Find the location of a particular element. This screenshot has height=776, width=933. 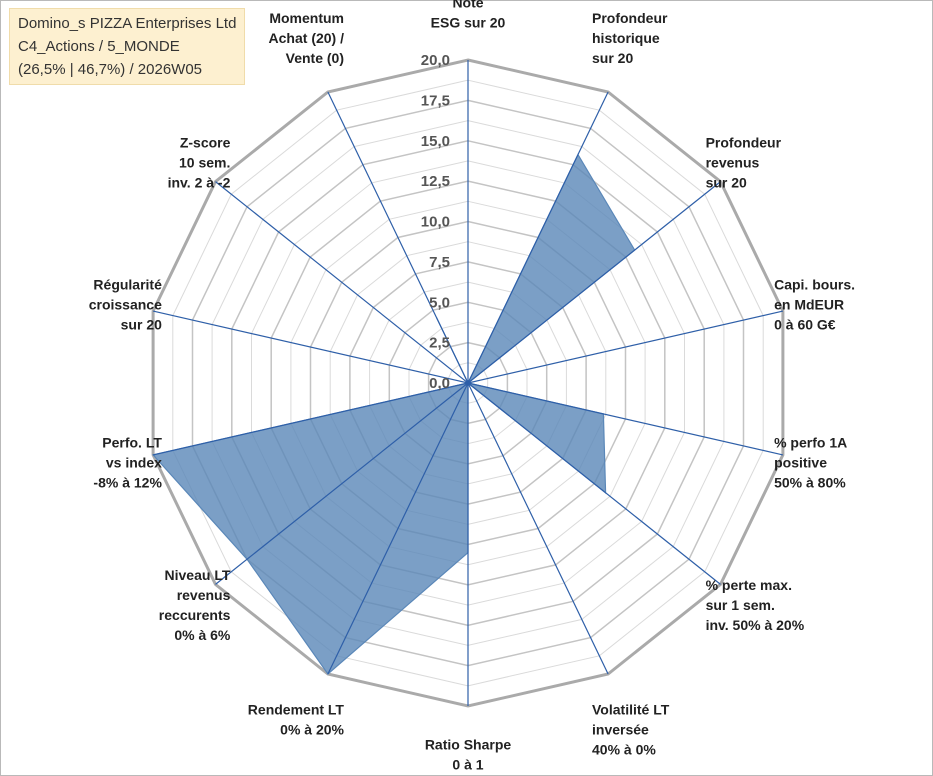

axis-label: % perte max. sur 1 sem. inv. 50% à 20% is located at coordinates (755, 605).